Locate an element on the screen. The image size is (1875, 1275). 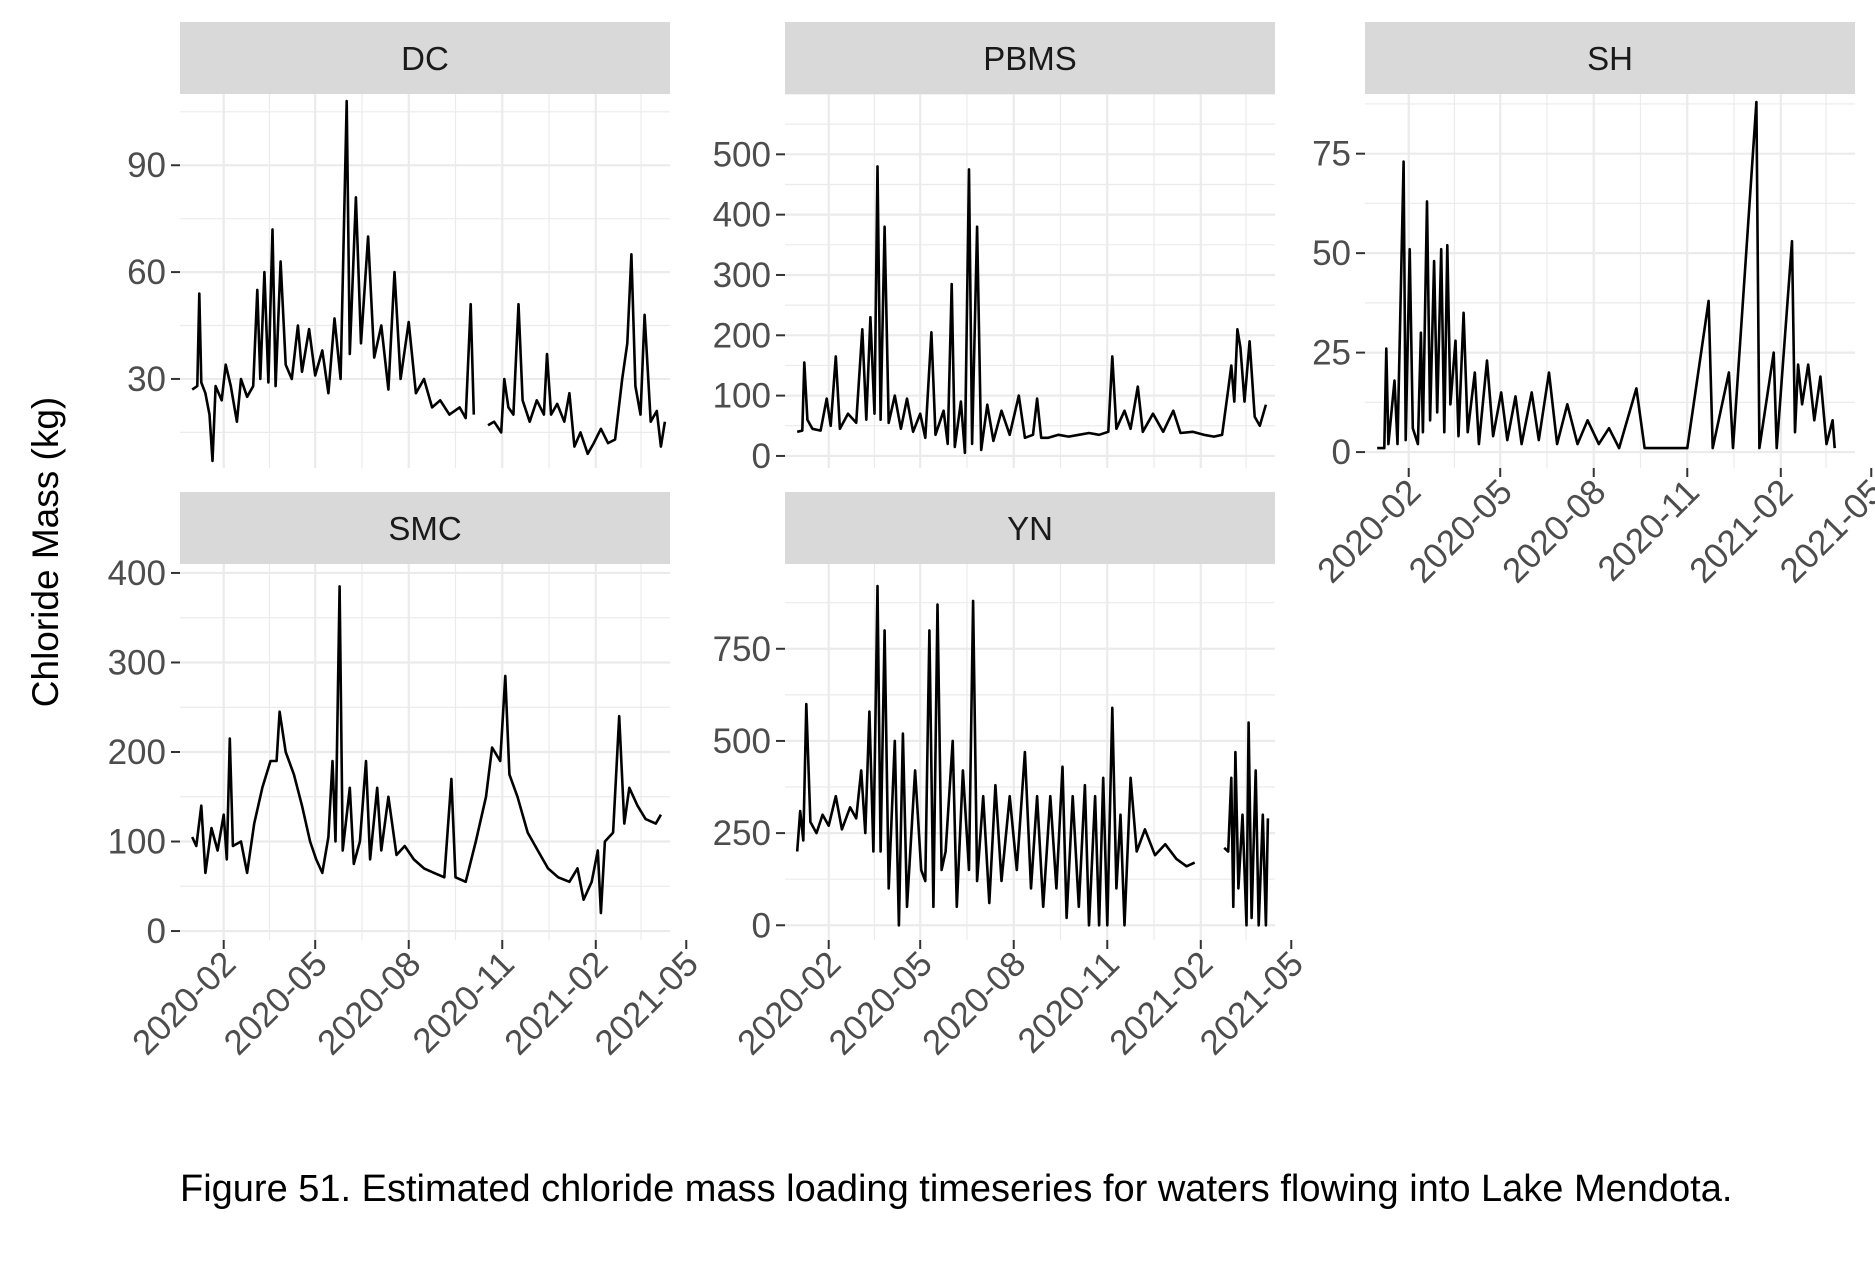
y-tick-label: 50 is located at coordinates (1331, 253).